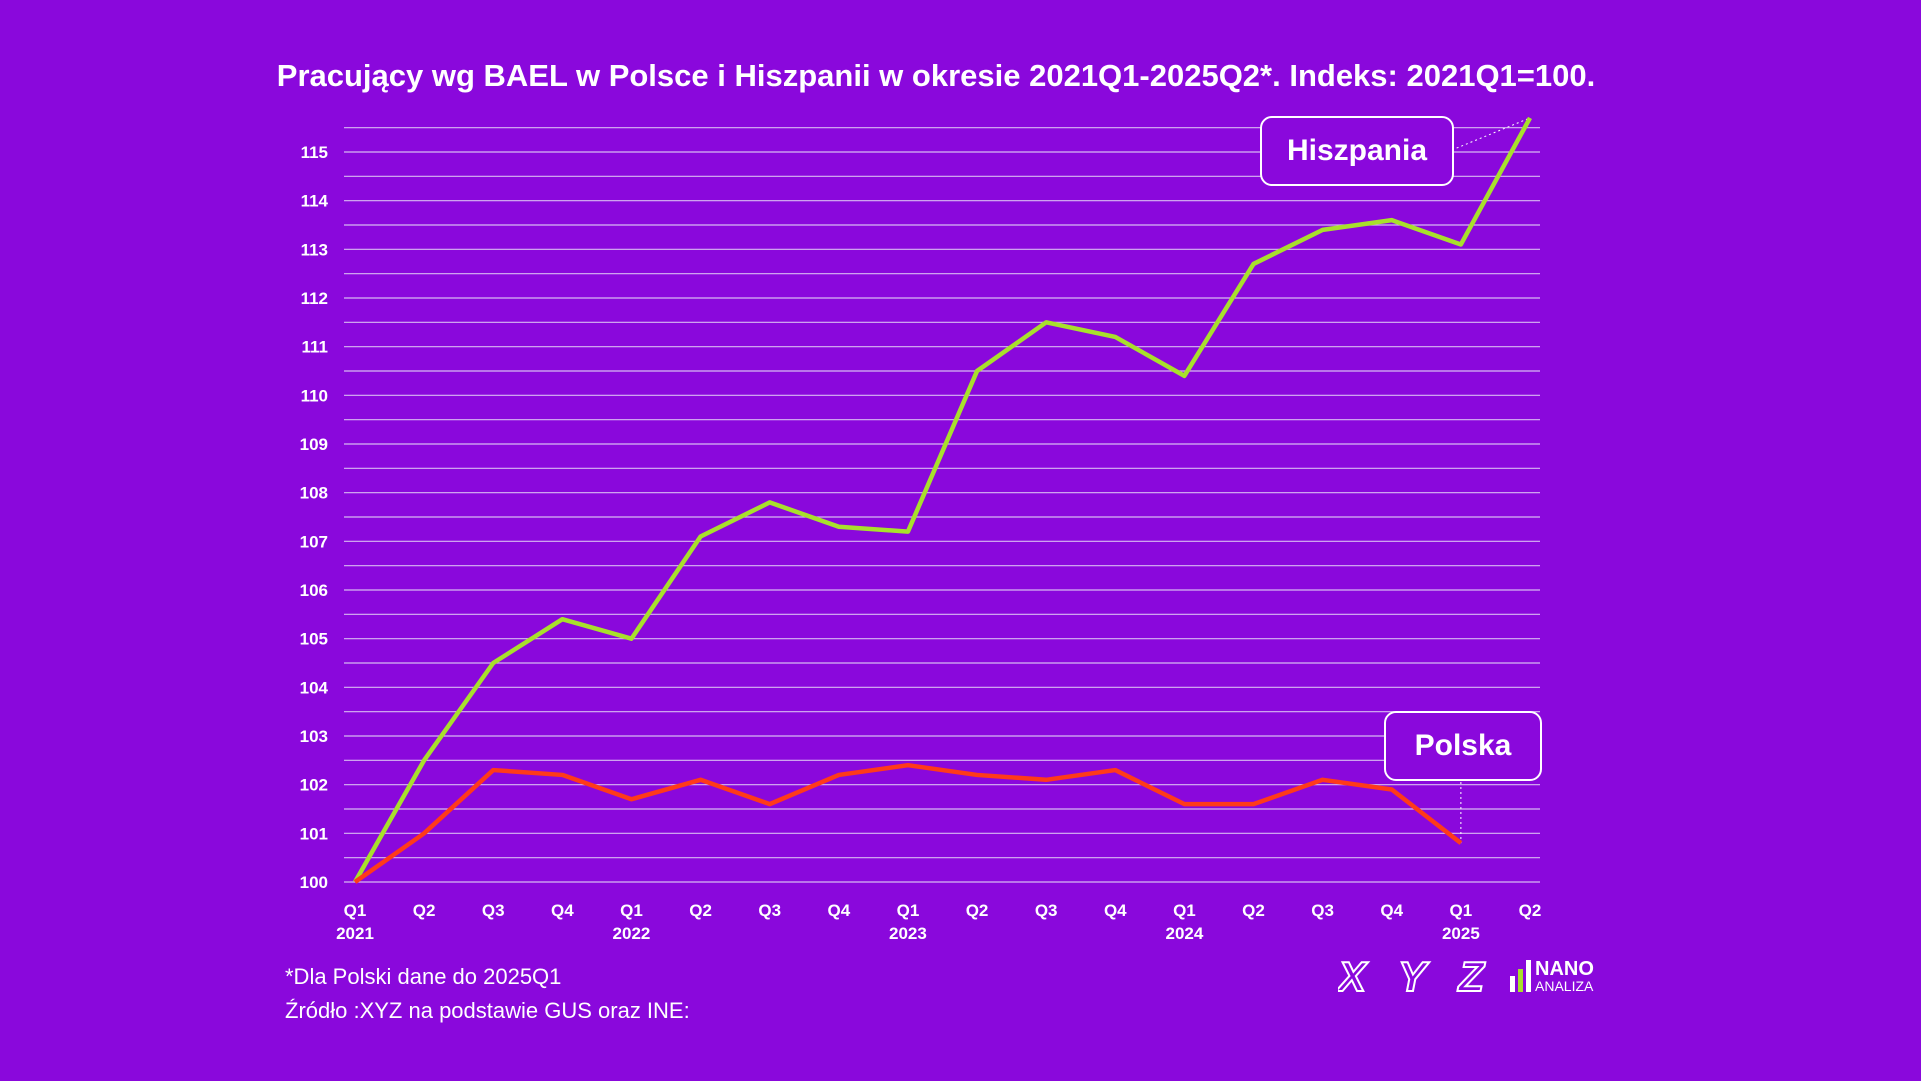  I want to click on x-year-label: 2022, so click(632, 933).